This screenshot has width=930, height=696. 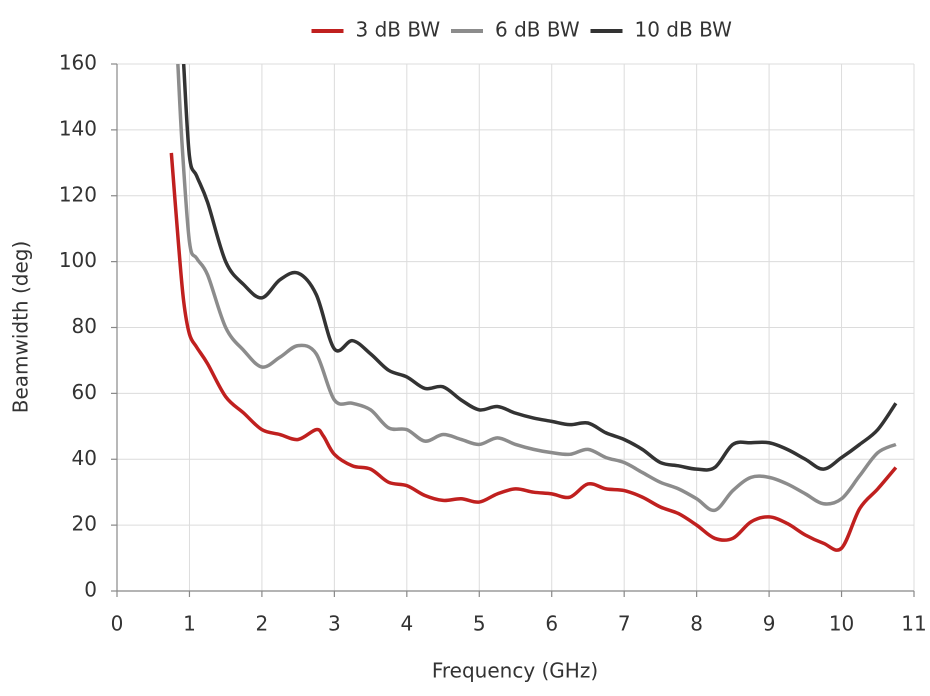 What do you see at coordinates (551, 624) in the screenshot?
I see `x-tick-label: 6` at bounding box center [551, 624].